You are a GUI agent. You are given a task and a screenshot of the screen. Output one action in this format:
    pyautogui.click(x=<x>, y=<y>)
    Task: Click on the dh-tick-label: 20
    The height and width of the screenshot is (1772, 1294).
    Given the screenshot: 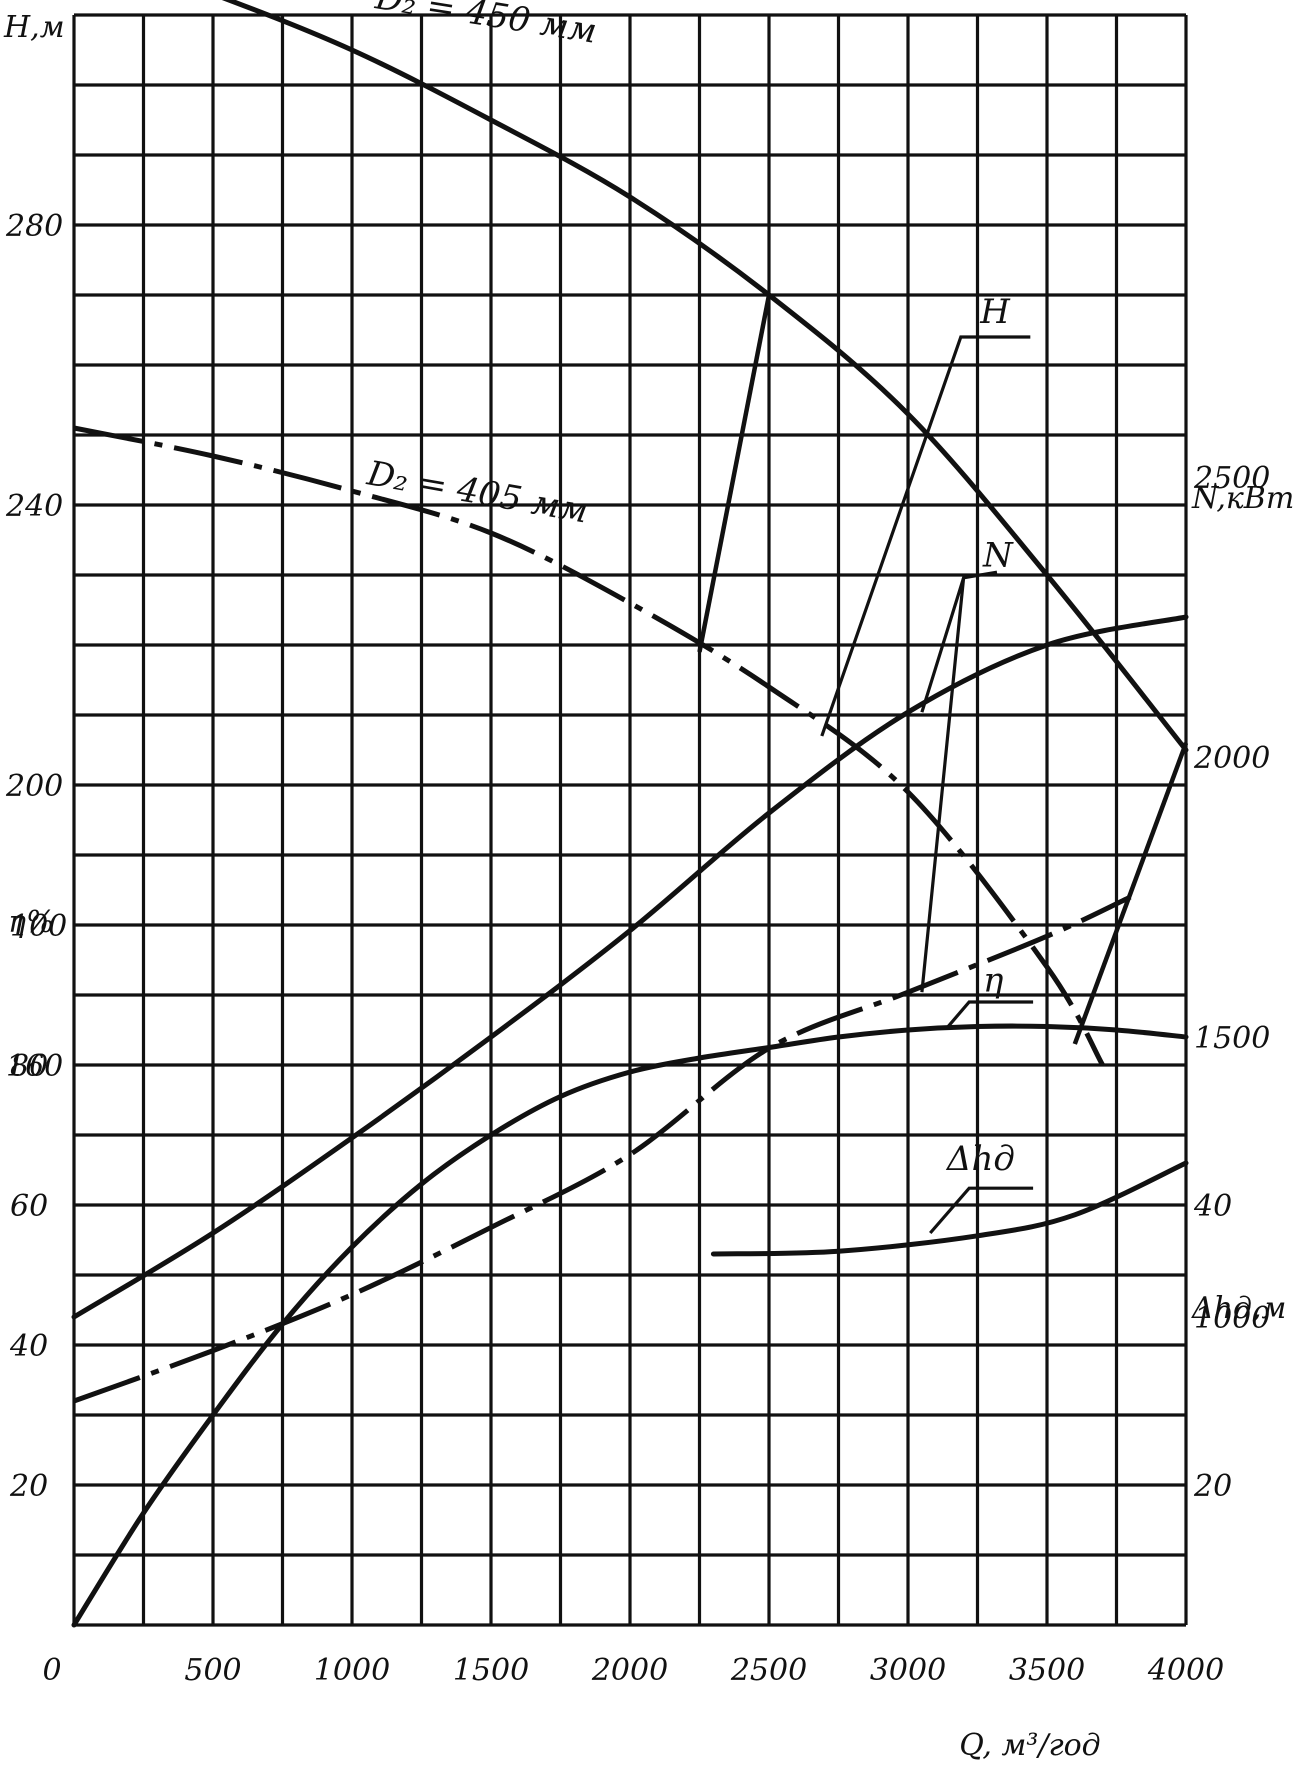 What is the action you would take?
    pyautogui.click(x=1212, y=1486)
    